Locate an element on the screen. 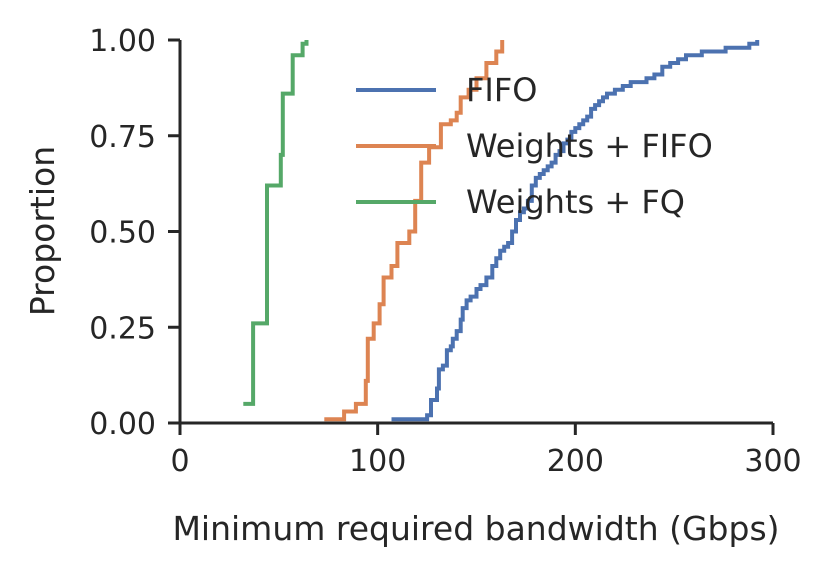  y-tick-label-3: 0.75 is located at coordinates (122, 137).